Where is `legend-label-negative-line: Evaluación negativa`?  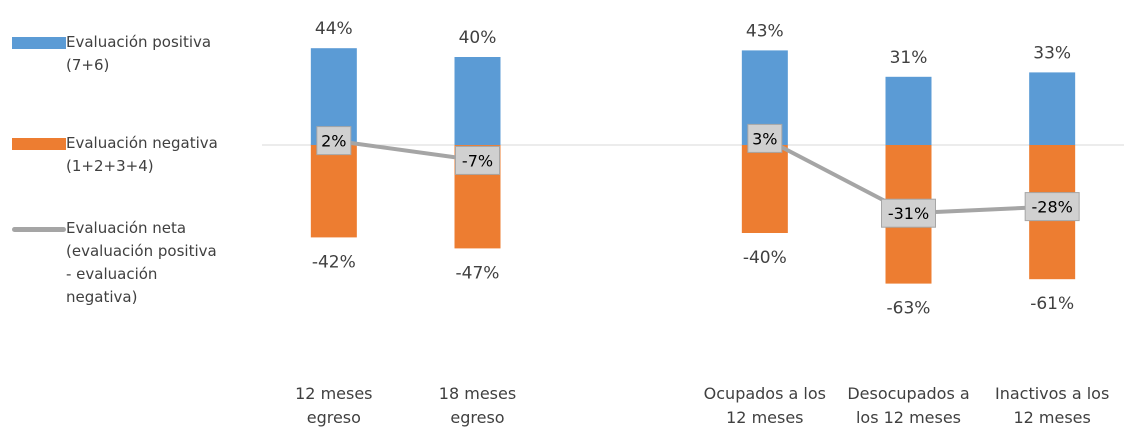
legend-label-negative-line: Evaluación negativa is located at coordinates (142, 143).